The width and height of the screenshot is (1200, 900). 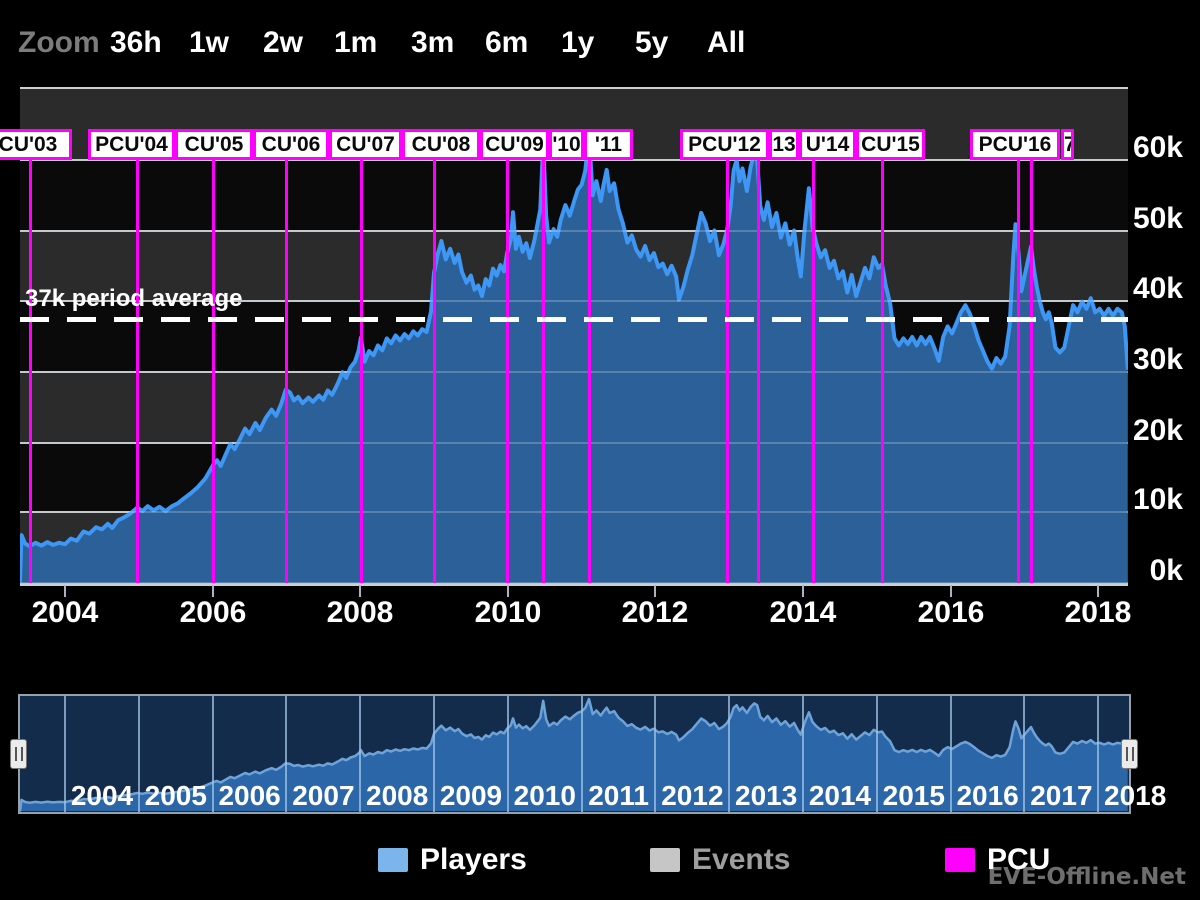 What do you see at coordinates (1019, 859) in the screenshot?
I see `legend-label: PCU` at bounding box center [1019, 859].